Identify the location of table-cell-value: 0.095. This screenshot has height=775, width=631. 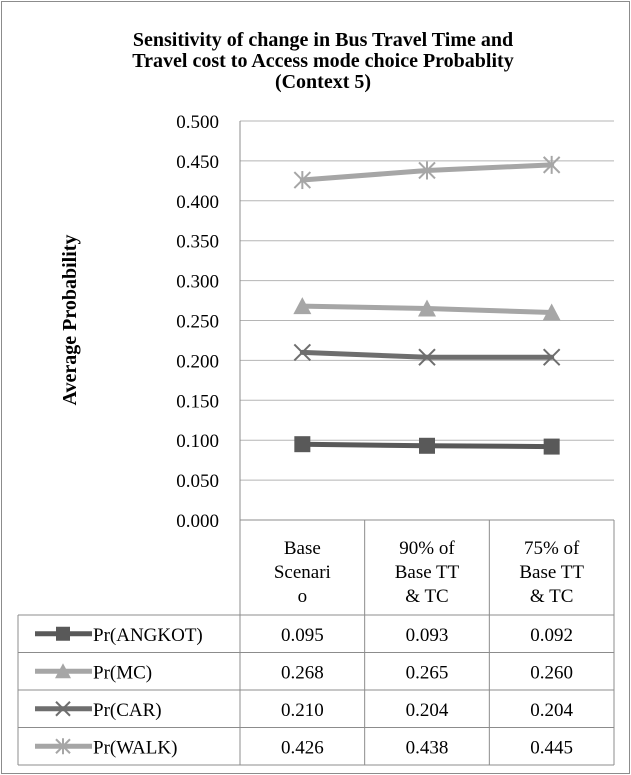
(302, 635).